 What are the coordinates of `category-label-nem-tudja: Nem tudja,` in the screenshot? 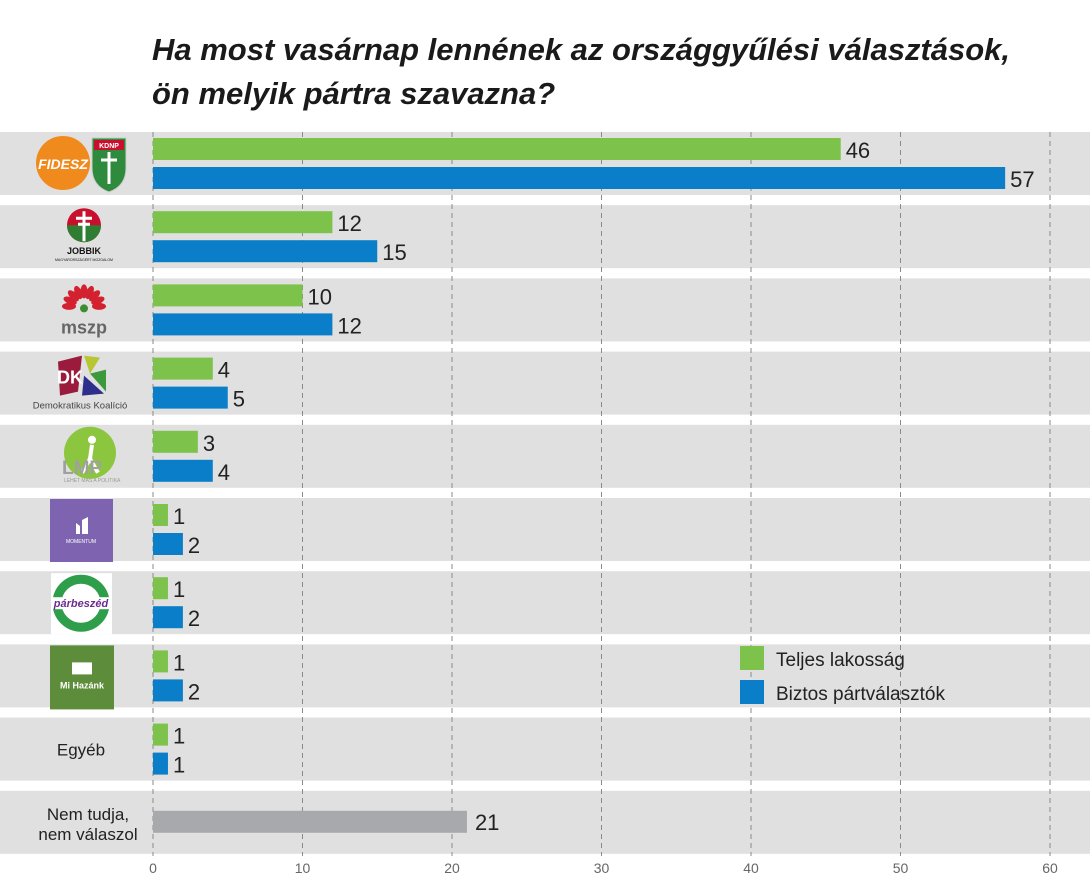 It's located at (88, 814).